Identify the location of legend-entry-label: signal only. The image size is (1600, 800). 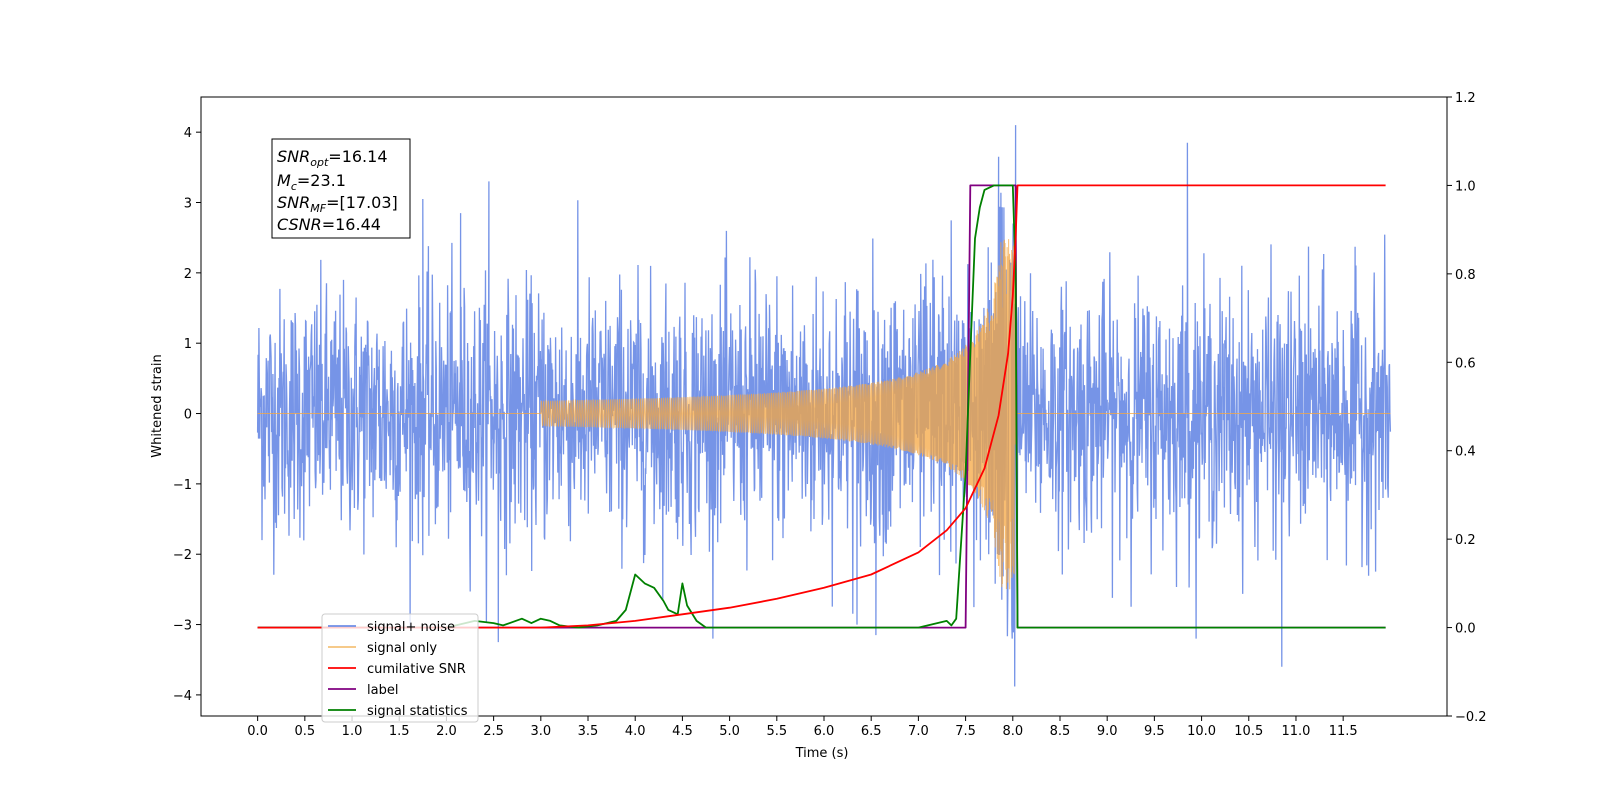
(402, 648).